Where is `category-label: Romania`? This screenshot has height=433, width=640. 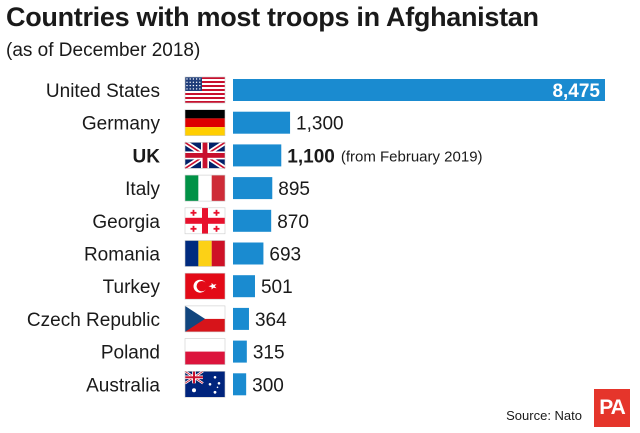
category-label: Romania is located at coordinates (122, 255).